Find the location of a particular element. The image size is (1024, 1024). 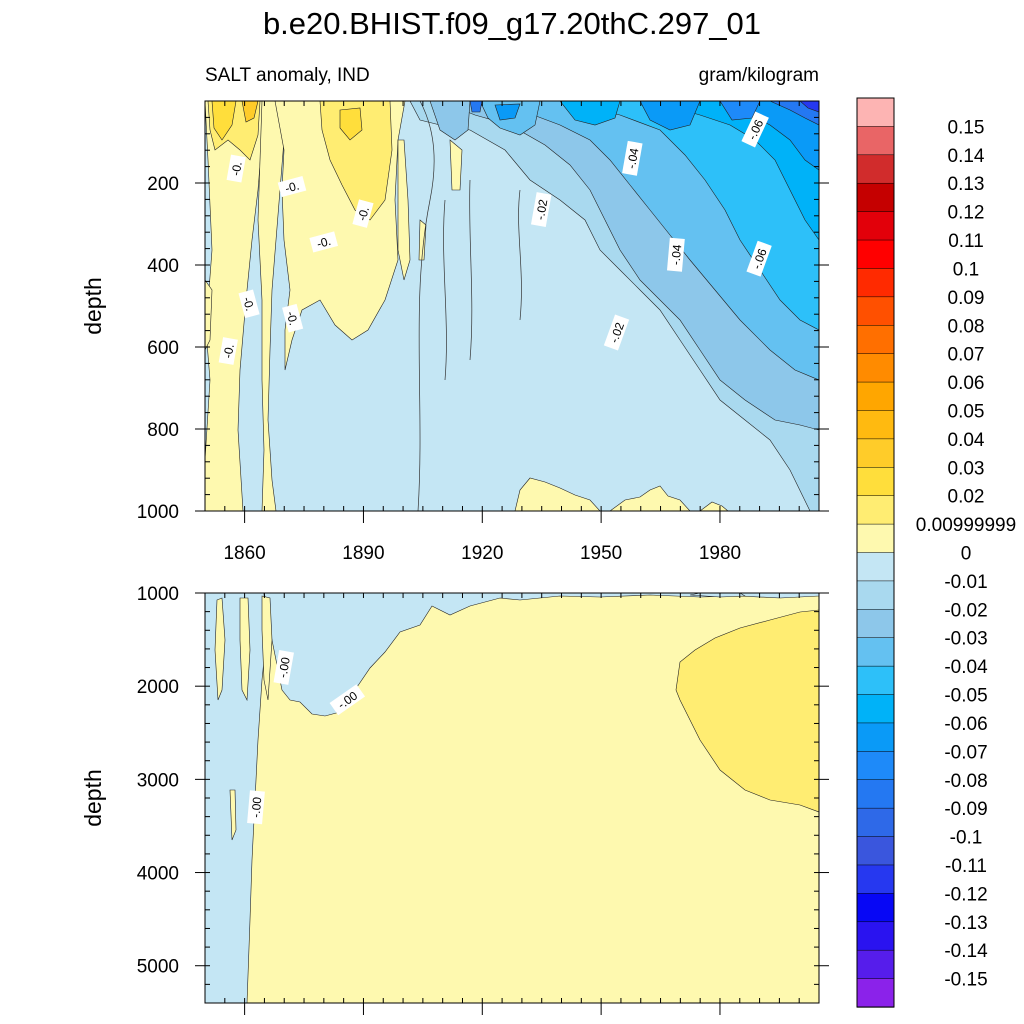

colorbar-label: -0.03 is located at coordinates (965, 639).